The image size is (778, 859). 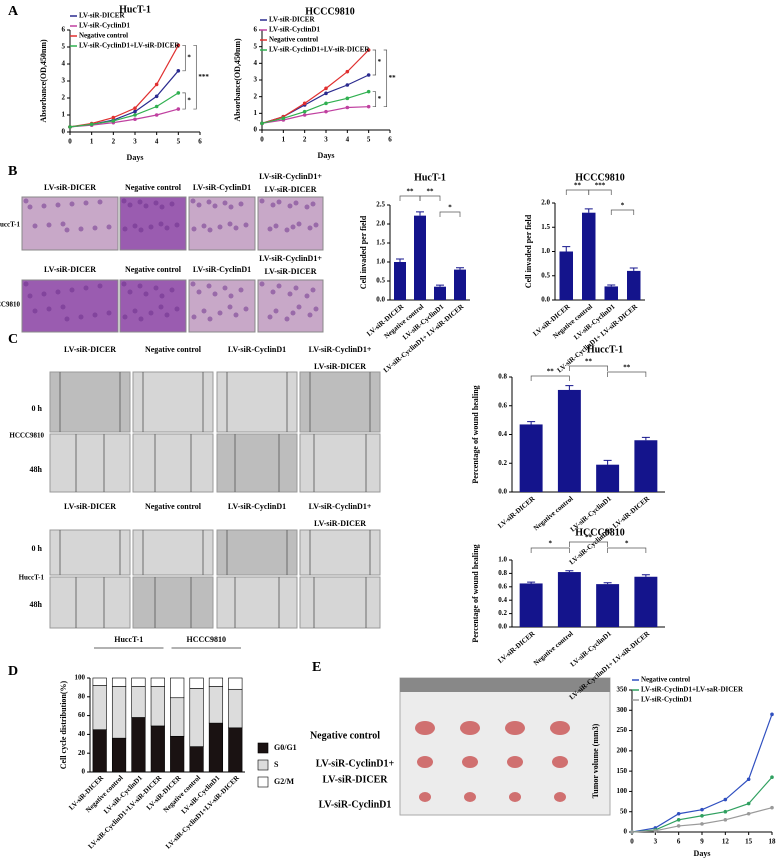 What do you see at coordinates (64, 98) in the screenshot?
I see `y-tick-label: 2` at bounding box center [64, 98].